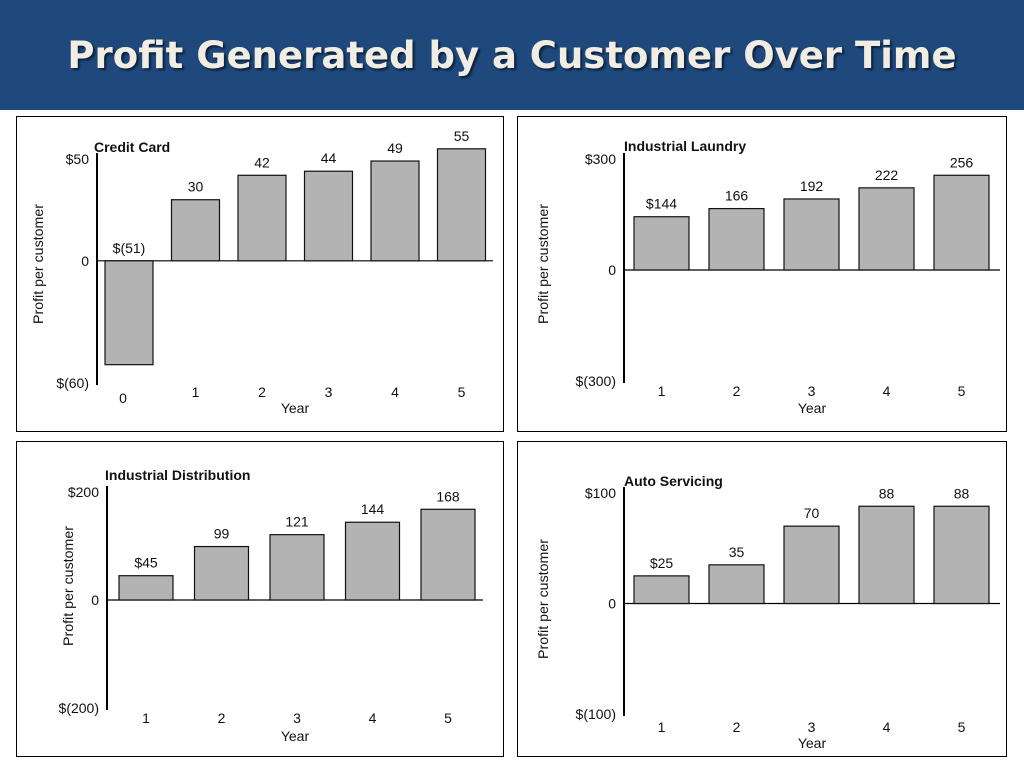  Describe the element at coordinates (79, 708) in the screenshot. I see `y-tick-label: $(200)` at that location.